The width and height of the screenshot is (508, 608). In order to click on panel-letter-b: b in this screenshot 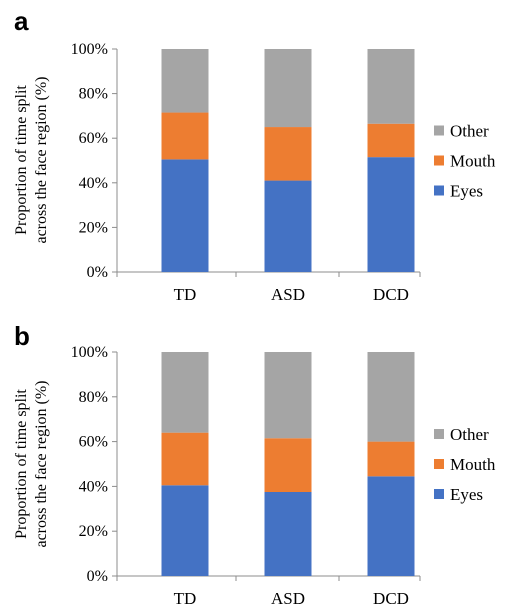, I will do `click(22, 336)`.